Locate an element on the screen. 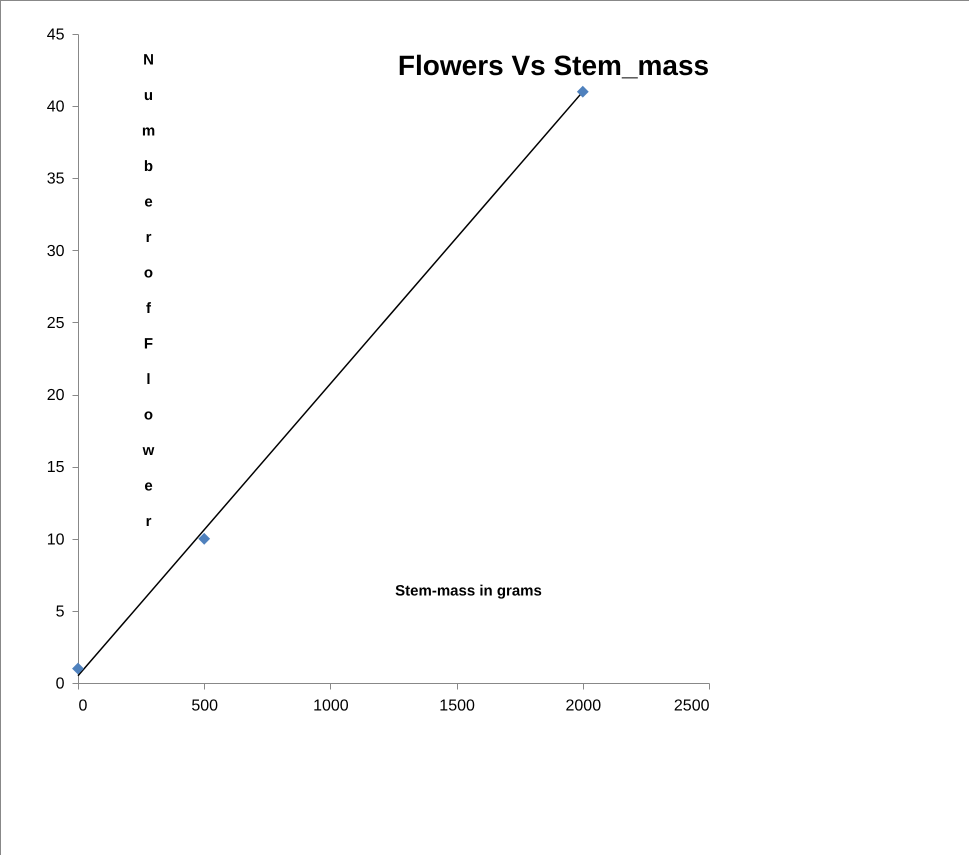 The width and height of the screenshot is (969, 855). y-tick-label: 10 is located at coordinates (55, 539).